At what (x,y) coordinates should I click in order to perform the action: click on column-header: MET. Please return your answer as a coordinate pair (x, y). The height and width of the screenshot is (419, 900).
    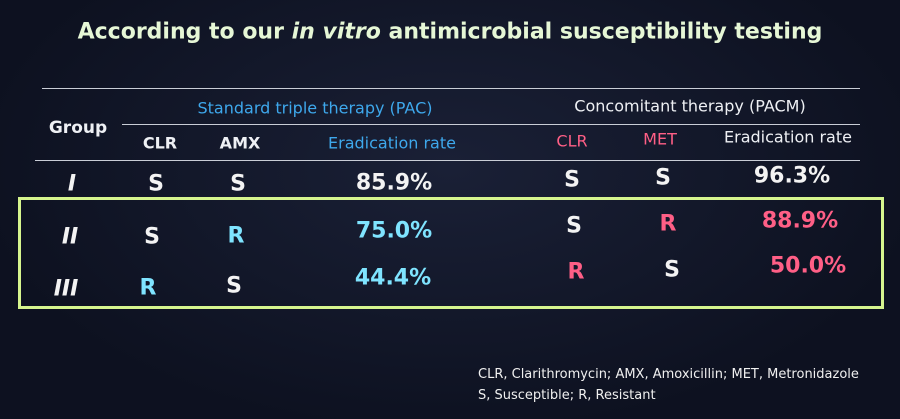
    Looking at the image, I should click on (660, 139).